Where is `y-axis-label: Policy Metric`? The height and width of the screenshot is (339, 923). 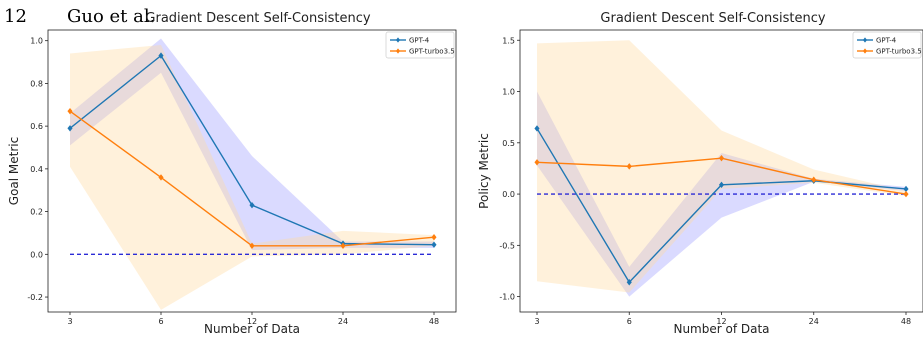
y-axis-label: Policy Metric is located at coordinates (484, 171).